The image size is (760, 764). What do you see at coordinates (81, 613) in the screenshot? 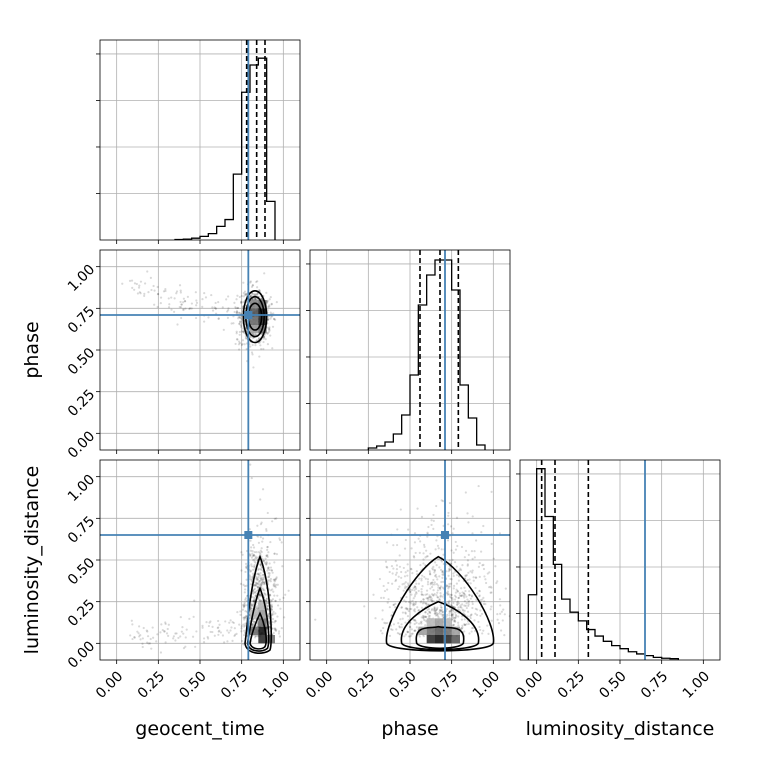
I see `panel-geocent_time-vs-luminosity_distance-ytick-label-1: 0.25` at bounding box center [81, 613].